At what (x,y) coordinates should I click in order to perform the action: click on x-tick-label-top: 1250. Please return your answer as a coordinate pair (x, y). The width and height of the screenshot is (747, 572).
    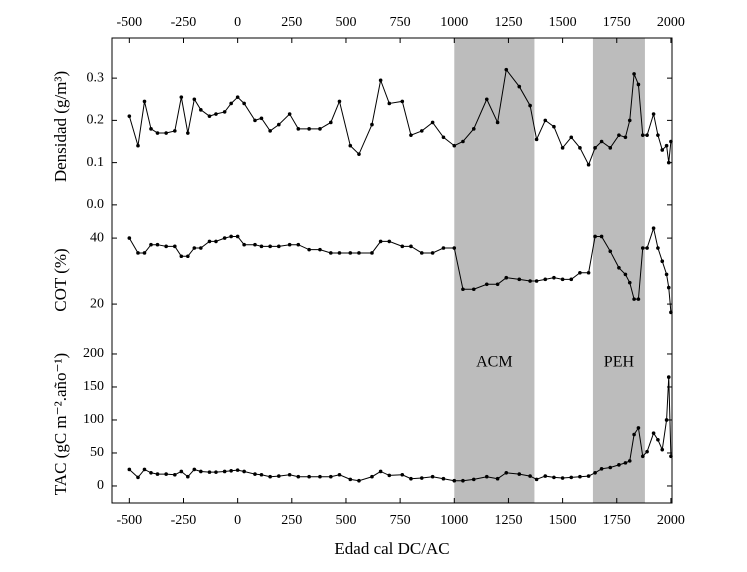
    Looking at the image, I should click on (508, 22).